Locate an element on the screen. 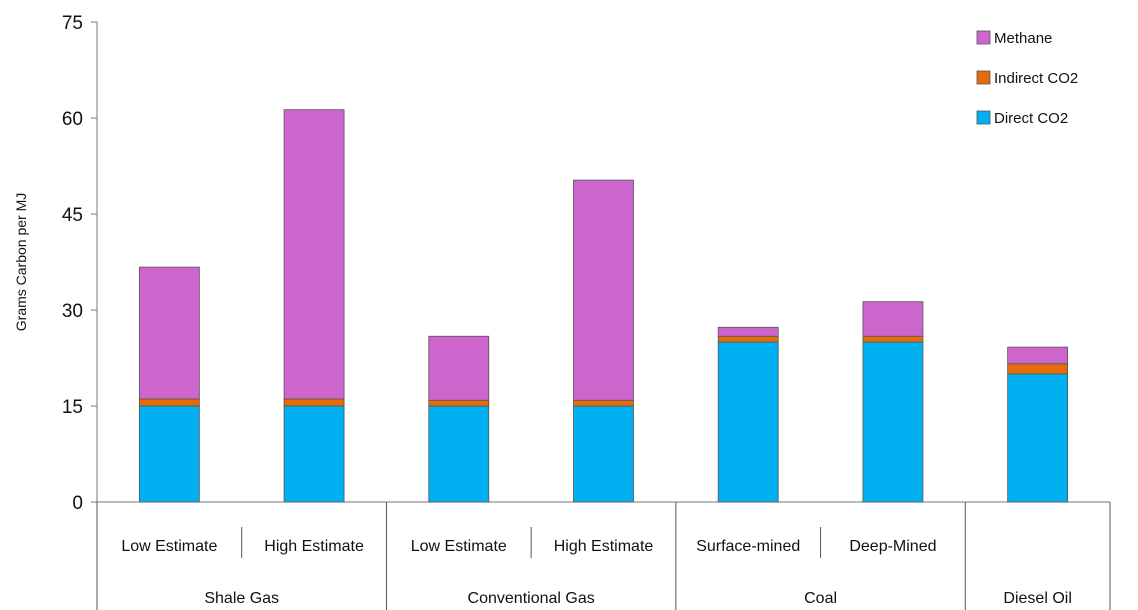 The height and width of the screenshot is (610, 1138). legend-label: Indirect CO2 is located at coordinates (1036, 78).